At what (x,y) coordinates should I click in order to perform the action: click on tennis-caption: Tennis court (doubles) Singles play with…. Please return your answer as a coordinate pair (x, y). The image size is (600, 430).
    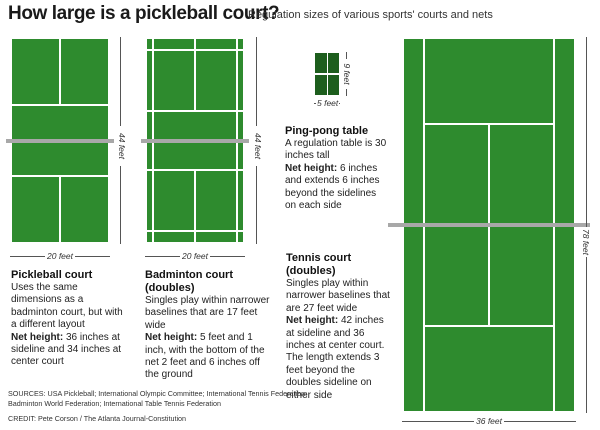
    Looking at the image, I should click on (339, 327).